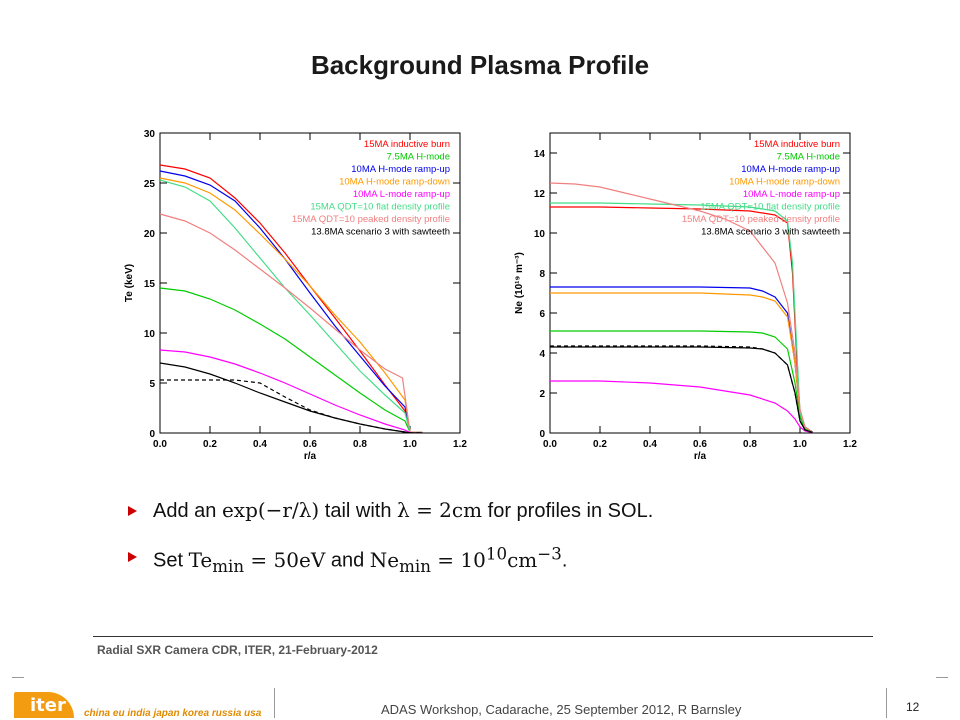 This screenshot has height=720, width=960. Describe the element at coordinates (542, 354) in the screenshot. I see `y-tick-label: 4` at that location.